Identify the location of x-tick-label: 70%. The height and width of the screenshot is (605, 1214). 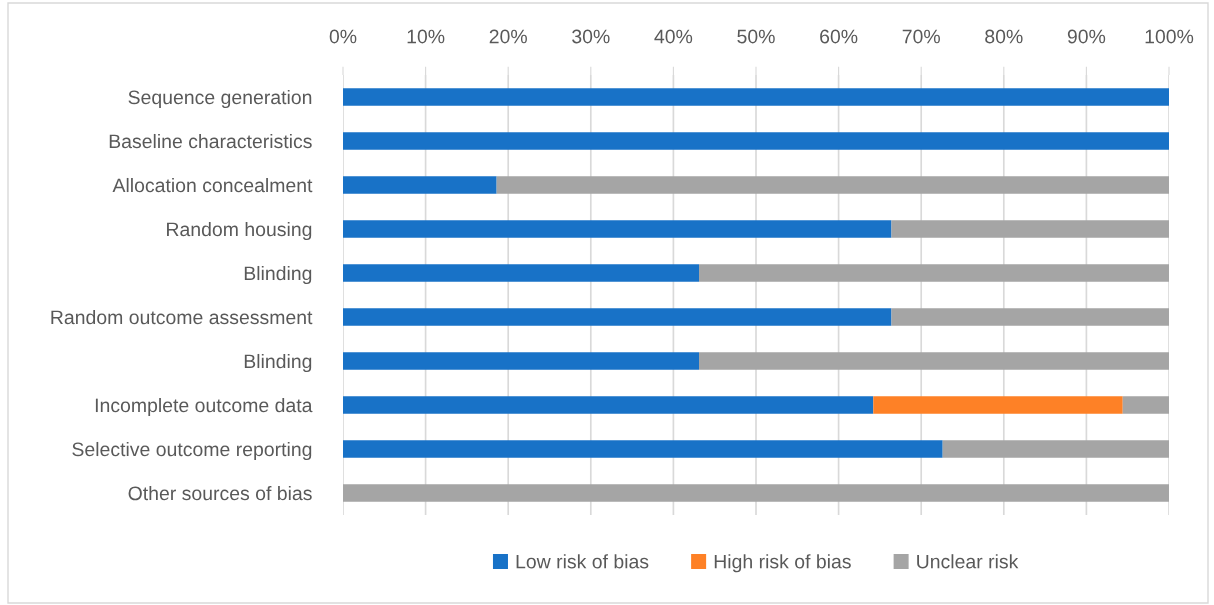
(921, 36).